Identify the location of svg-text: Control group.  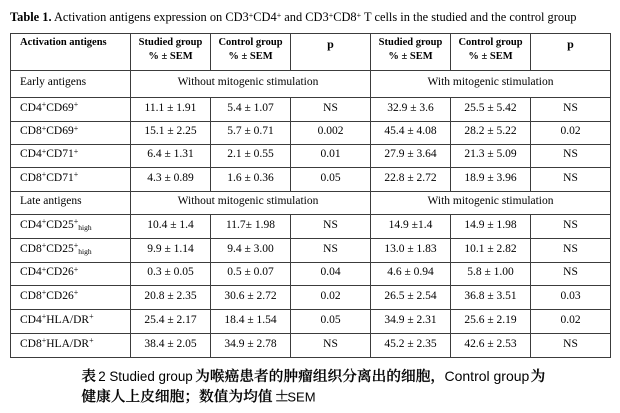
(487, 376).